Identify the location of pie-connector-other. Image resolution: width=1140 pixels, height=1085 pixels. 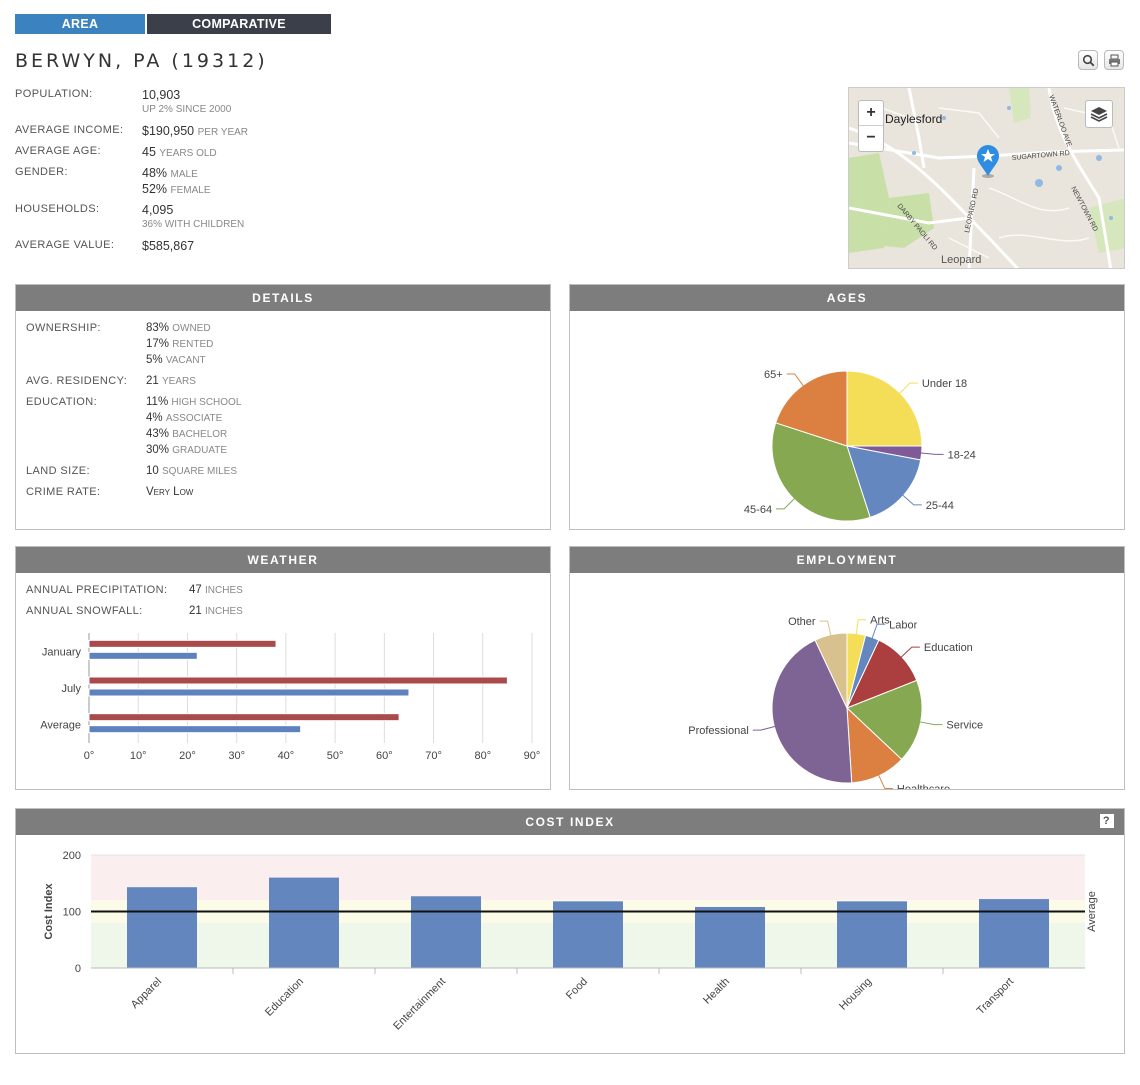
(825, 628).